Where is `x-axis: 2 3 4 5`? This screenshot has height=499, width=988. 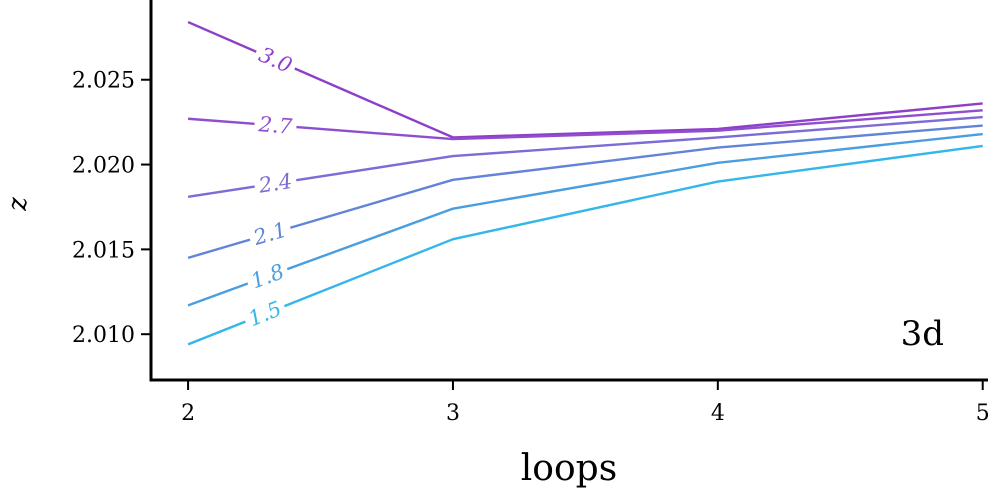 x-axis: 2 3 4 5 is located at coordinates (584, 403).